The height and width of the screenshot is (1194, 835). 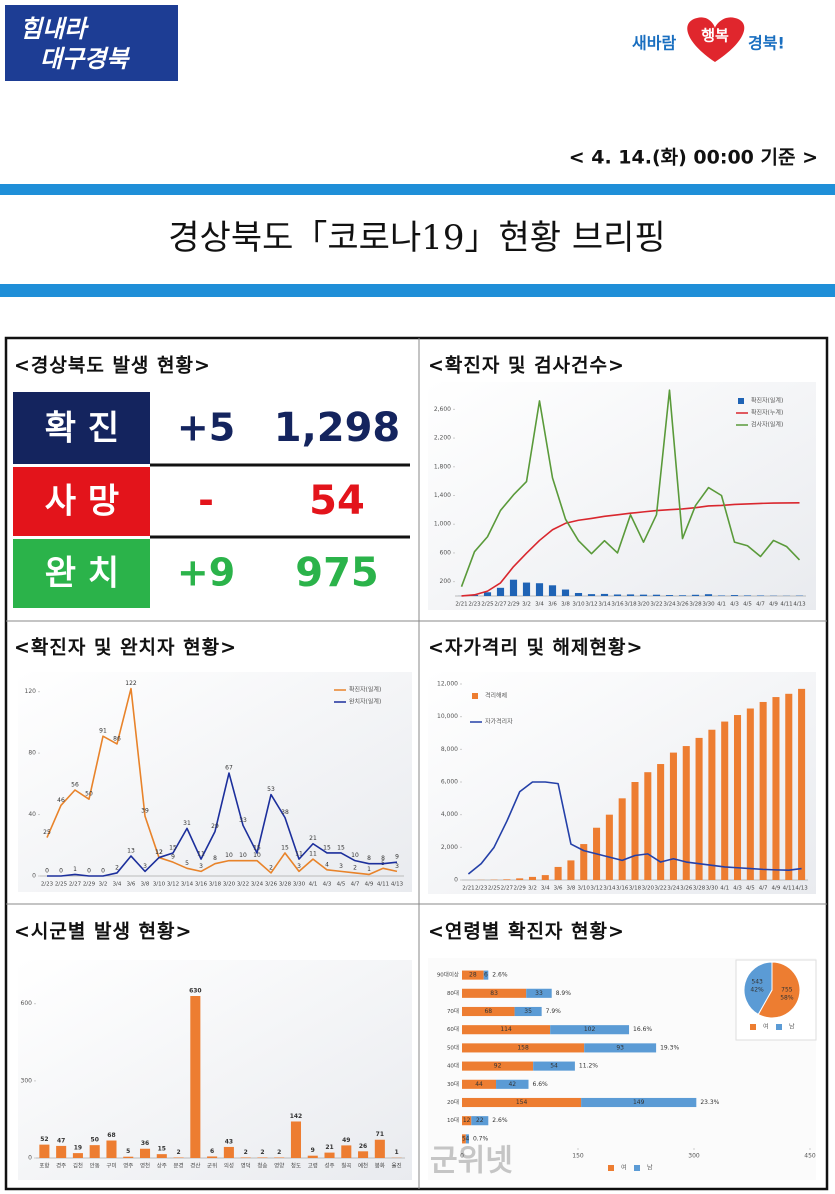 What do you see at coordinates (801, 889) in the screenshot?
I see `x-tick-label: 4/13` at bounding box center [801, 889].